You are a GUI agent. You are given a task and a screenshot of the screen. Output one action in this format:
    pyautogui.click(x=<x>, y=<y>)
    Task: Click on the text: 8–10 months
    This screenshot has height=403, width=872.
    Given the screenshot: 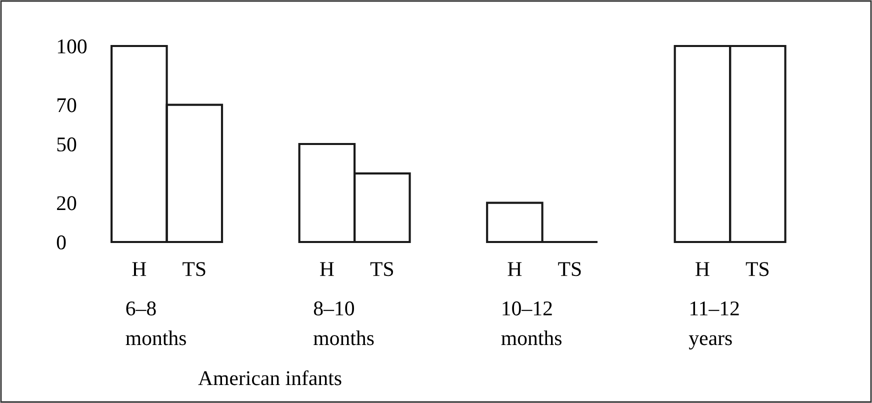 What is the action you would take?
    pyautogui.click(x=344, y=323)
    